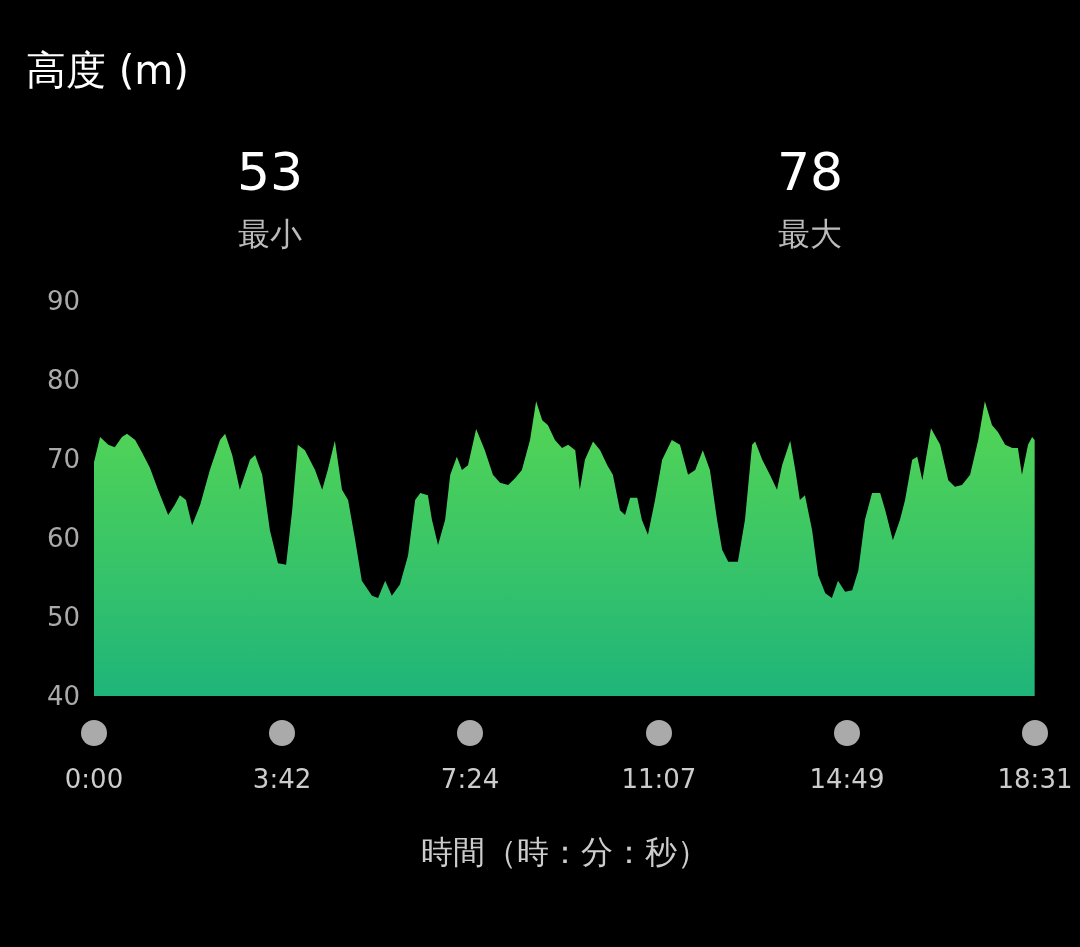 The image size is (1080, 947). What do you see at coordinates (63, 617) in the screenshot?
I see `y-tick-label: 50` at bounding box center [63, 617].